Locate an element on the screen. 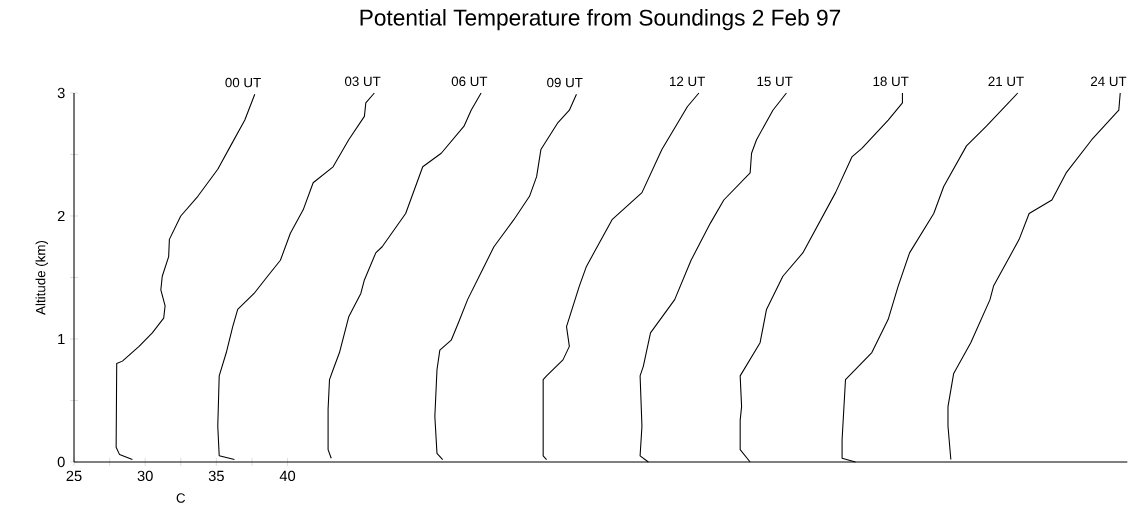 The image size is (1138, 523). series-label: 06 UT is located at coordinates (469, 81).